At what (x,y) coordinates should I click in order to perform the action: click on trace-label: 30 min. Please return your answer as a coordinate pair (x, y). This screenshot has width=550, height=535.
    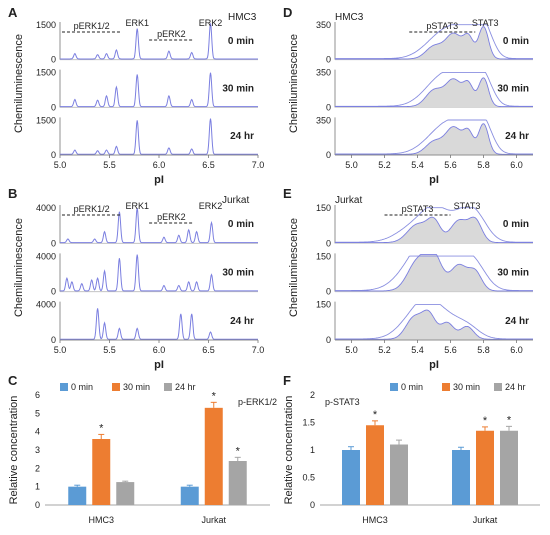
    Looking at the image, I should click on (513, 89).